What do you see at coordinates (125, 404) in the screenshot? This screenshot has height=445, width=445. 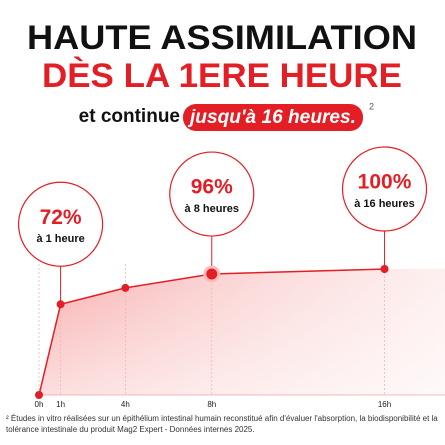 I see `x-tick-label: 4h` at bounding box center [125, 404].